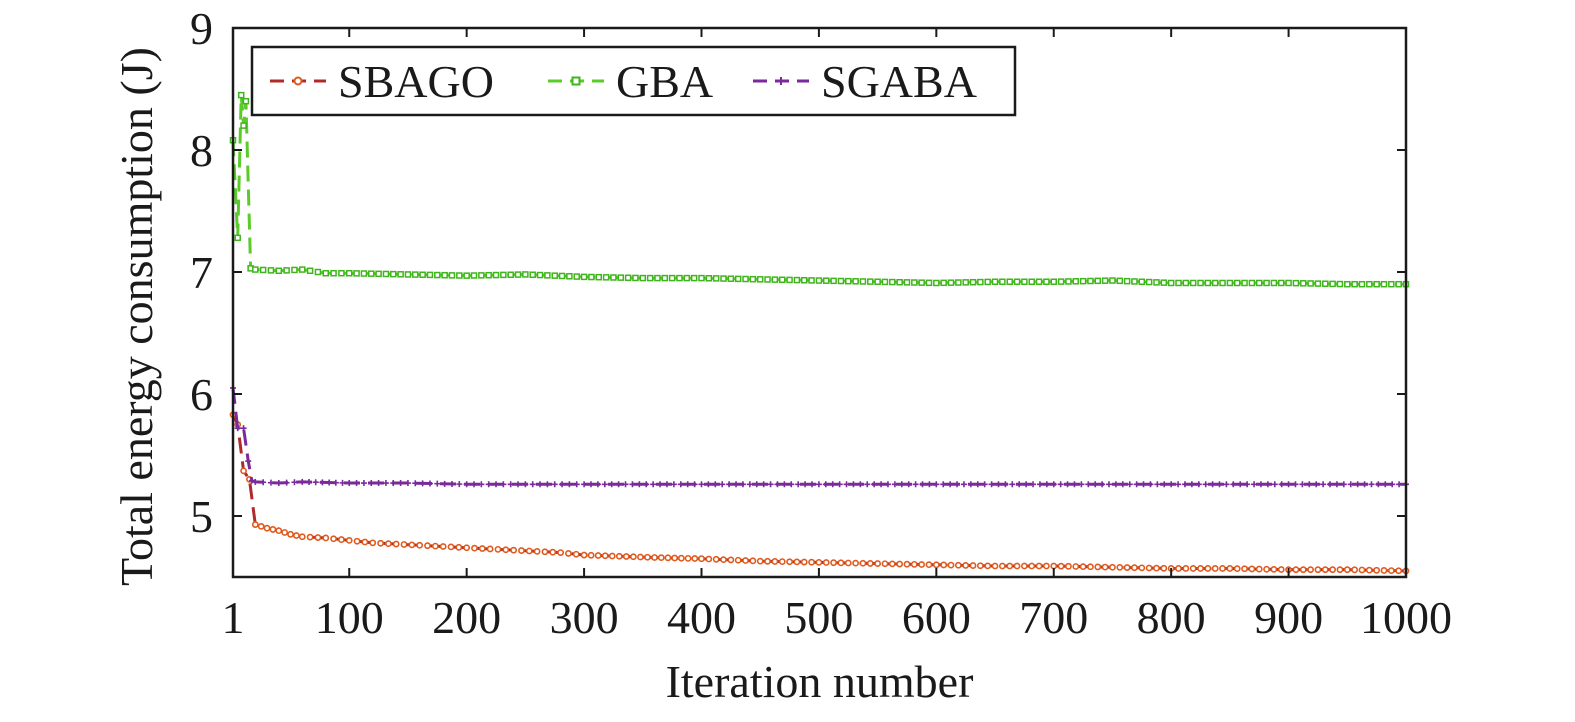 The width and height of the screenshot is (1575, 722). What do you see at coordinates (416, 81) in the screenshot?
I see `legend-label: SBAGO` at bounding box center [416, 81].